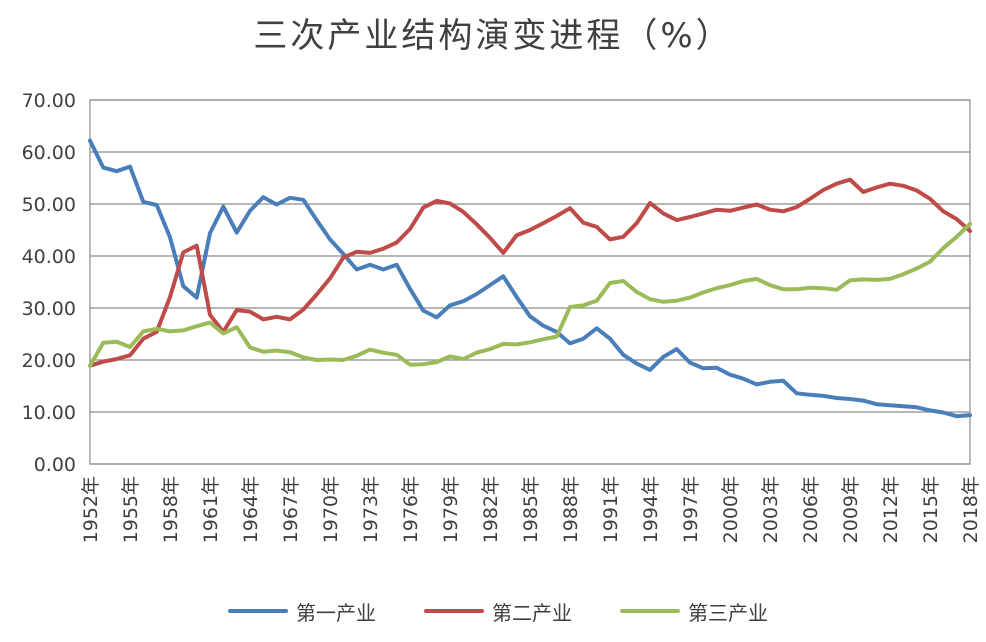 The height and width of the screenshot is (642, 986). What do you see at coordinates (49, 205) in the screenshot?
I see `y-tick-label: 50.00` at bounding box center [49, 205].